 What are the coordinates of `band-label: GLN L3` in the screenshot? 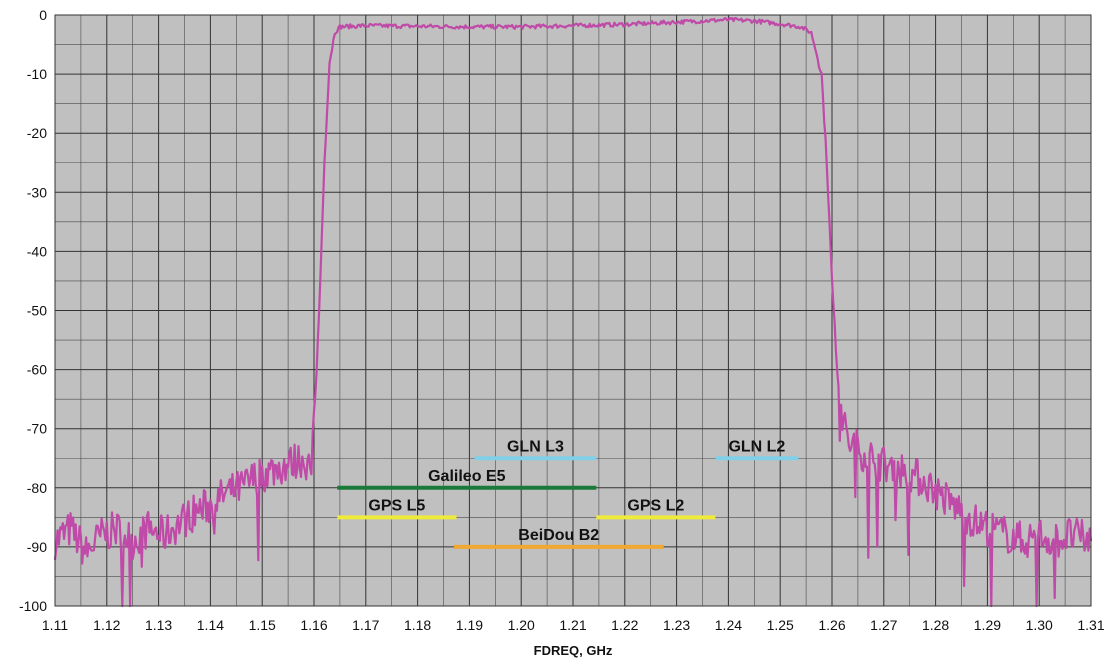 It's located at (535, 446).